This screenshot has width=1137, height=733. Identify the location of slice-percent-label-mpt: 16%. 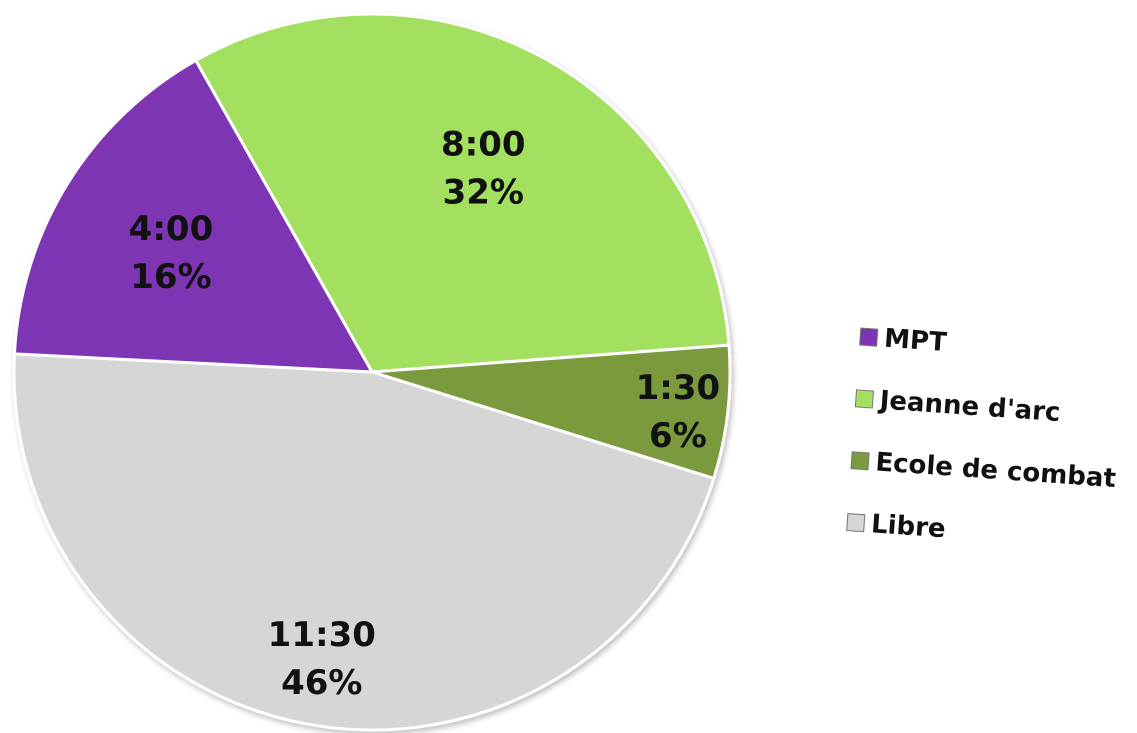
(170, 277).